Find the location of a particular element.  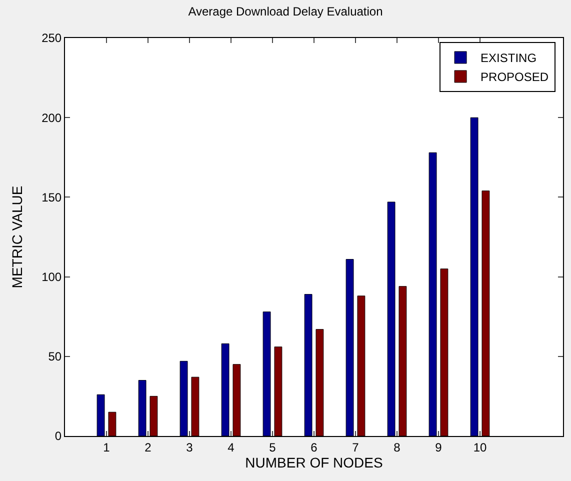

legend-label: EXISTING is located at coordinates (508, 58).